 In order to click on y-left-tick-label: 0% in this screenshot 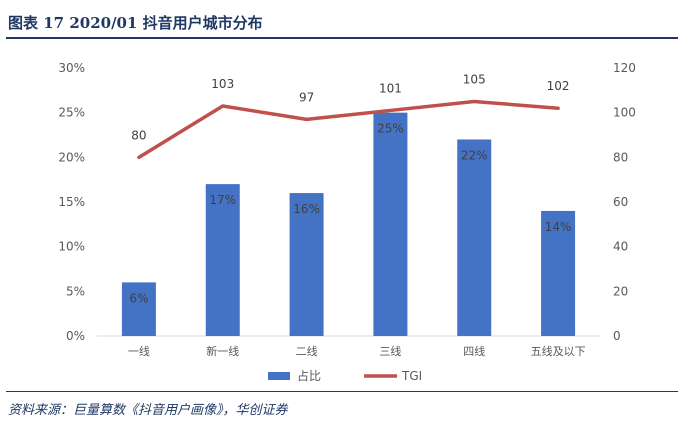, I will do `click(75, 336)`.